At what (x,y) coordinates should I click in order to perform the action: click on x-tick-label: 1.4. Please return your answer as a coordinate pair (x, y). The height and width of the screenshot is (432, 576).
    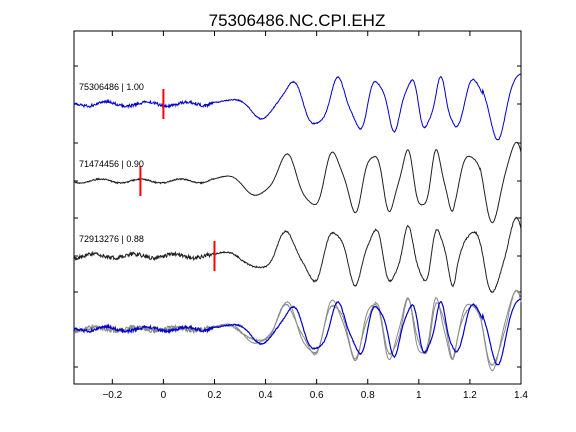
    Looking at the image, I should click on (521, 395).